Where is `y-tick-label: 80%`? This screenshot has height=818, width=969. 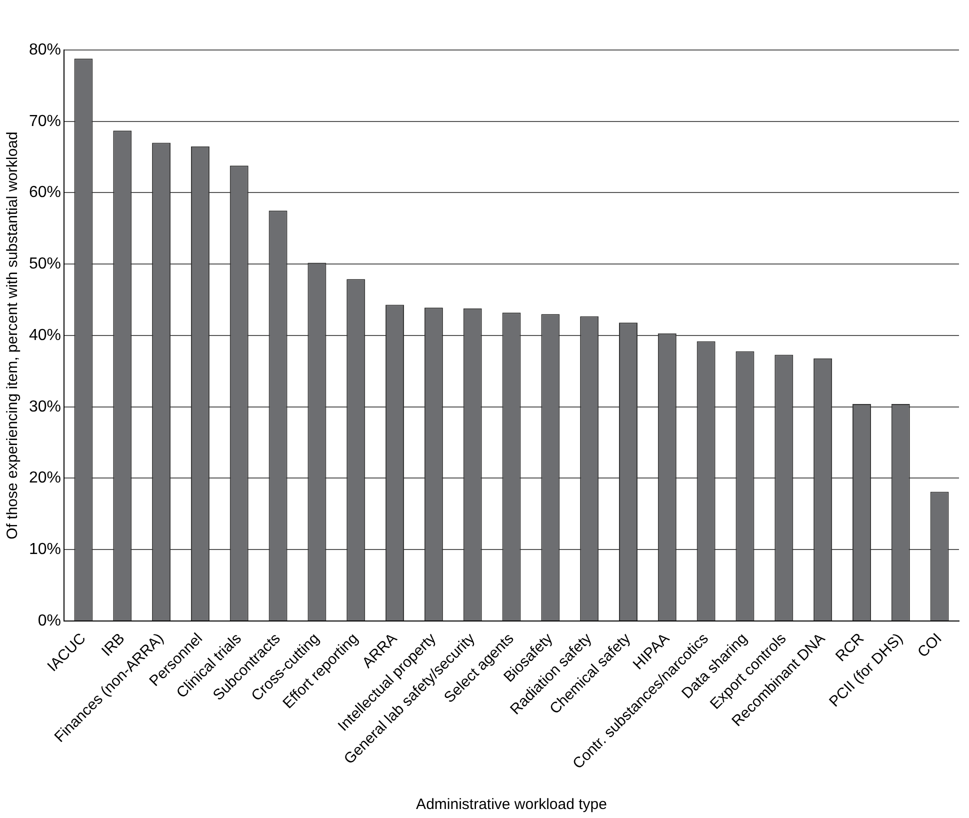 y-tick-label: 80% is located at coordinates (45, 49).